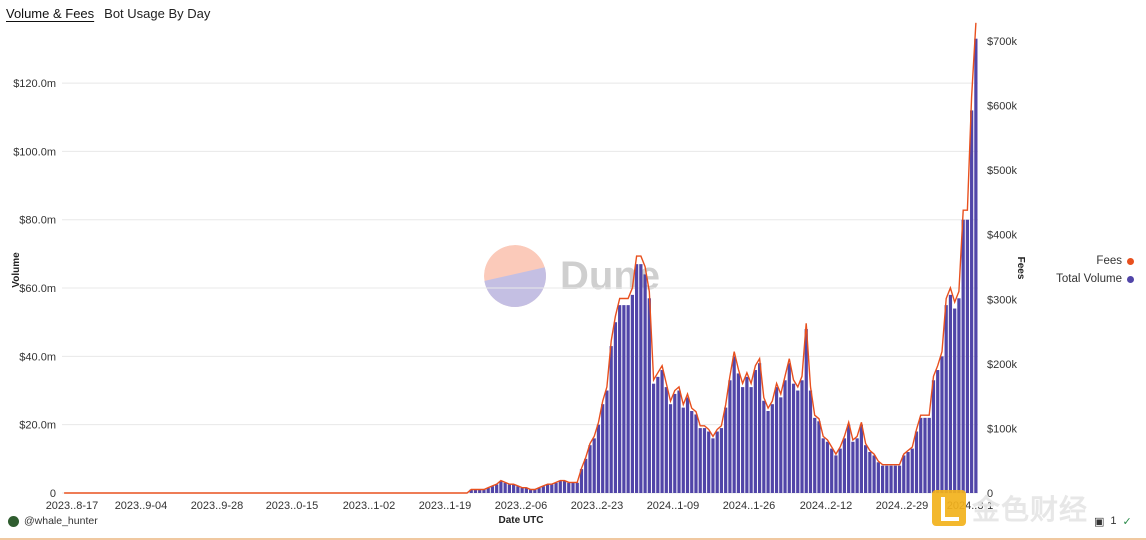 The width and height of the screenshot is (1146, 540). Describe the element at coordinates (1010, 508) in the screenshot. I see `jinse-brand-logo: 金色财经` at that location.